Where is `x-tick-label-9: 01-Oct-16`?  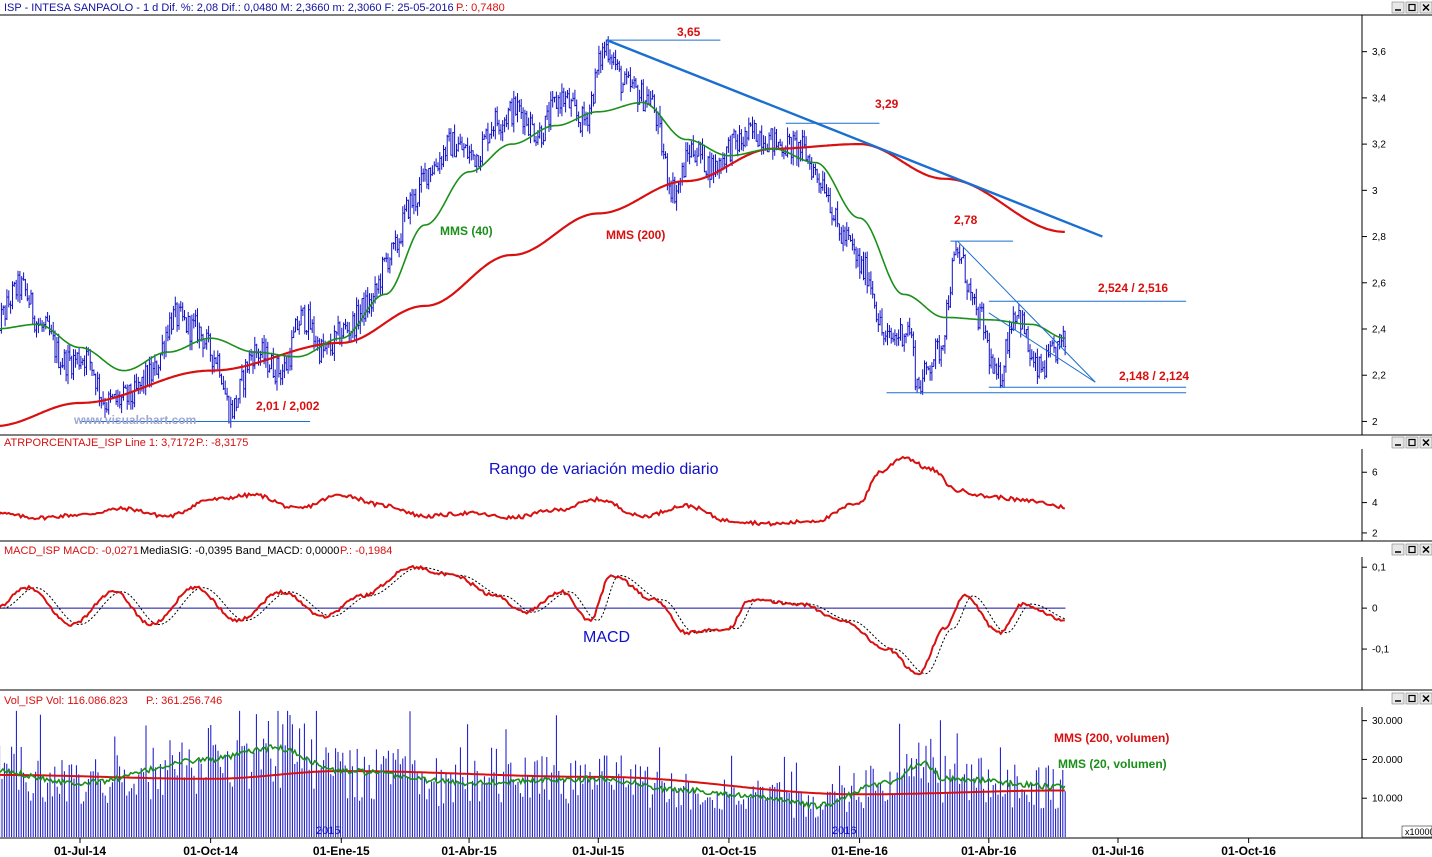 x-tick-label-9: 01-Oct-16 is located at coordinates (1248, 850).